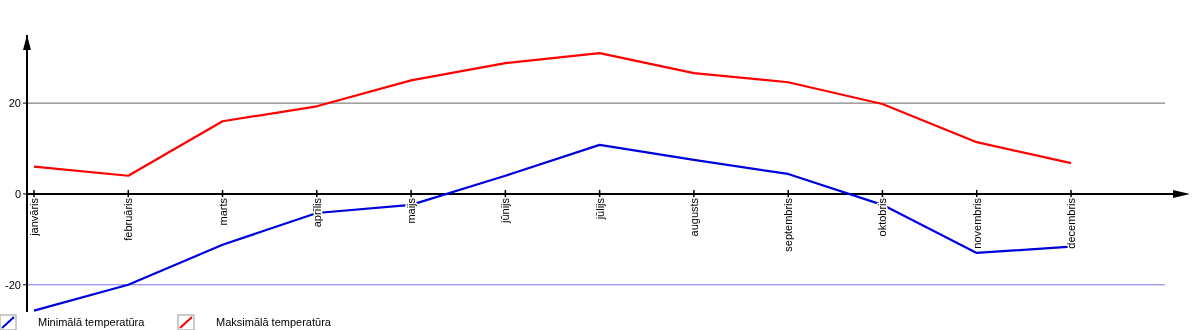 The width and height of the screenshot is (1200, 330). Describe the element at coordinates (976, 223) in the screenshot. I see `x-tick-label: novembris` at that location.